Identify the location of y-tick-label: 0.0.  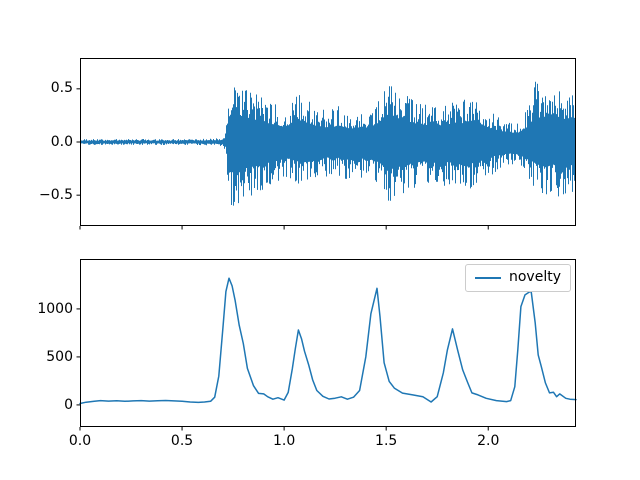
(61, 141).